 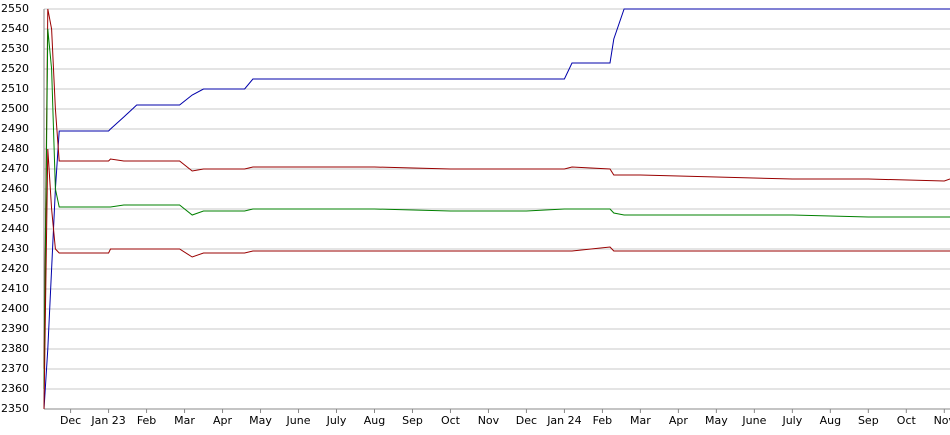 I want to click on y-tick-label: 2480, so click(x=15, y=148).